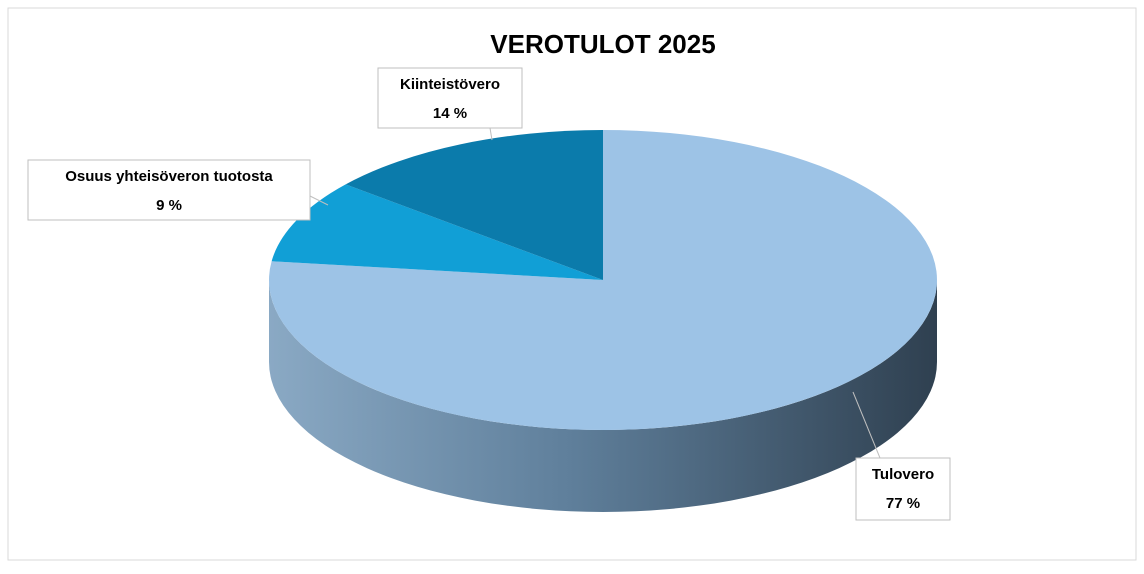  I want to click on value-label: 9 %, so click(169, 205).